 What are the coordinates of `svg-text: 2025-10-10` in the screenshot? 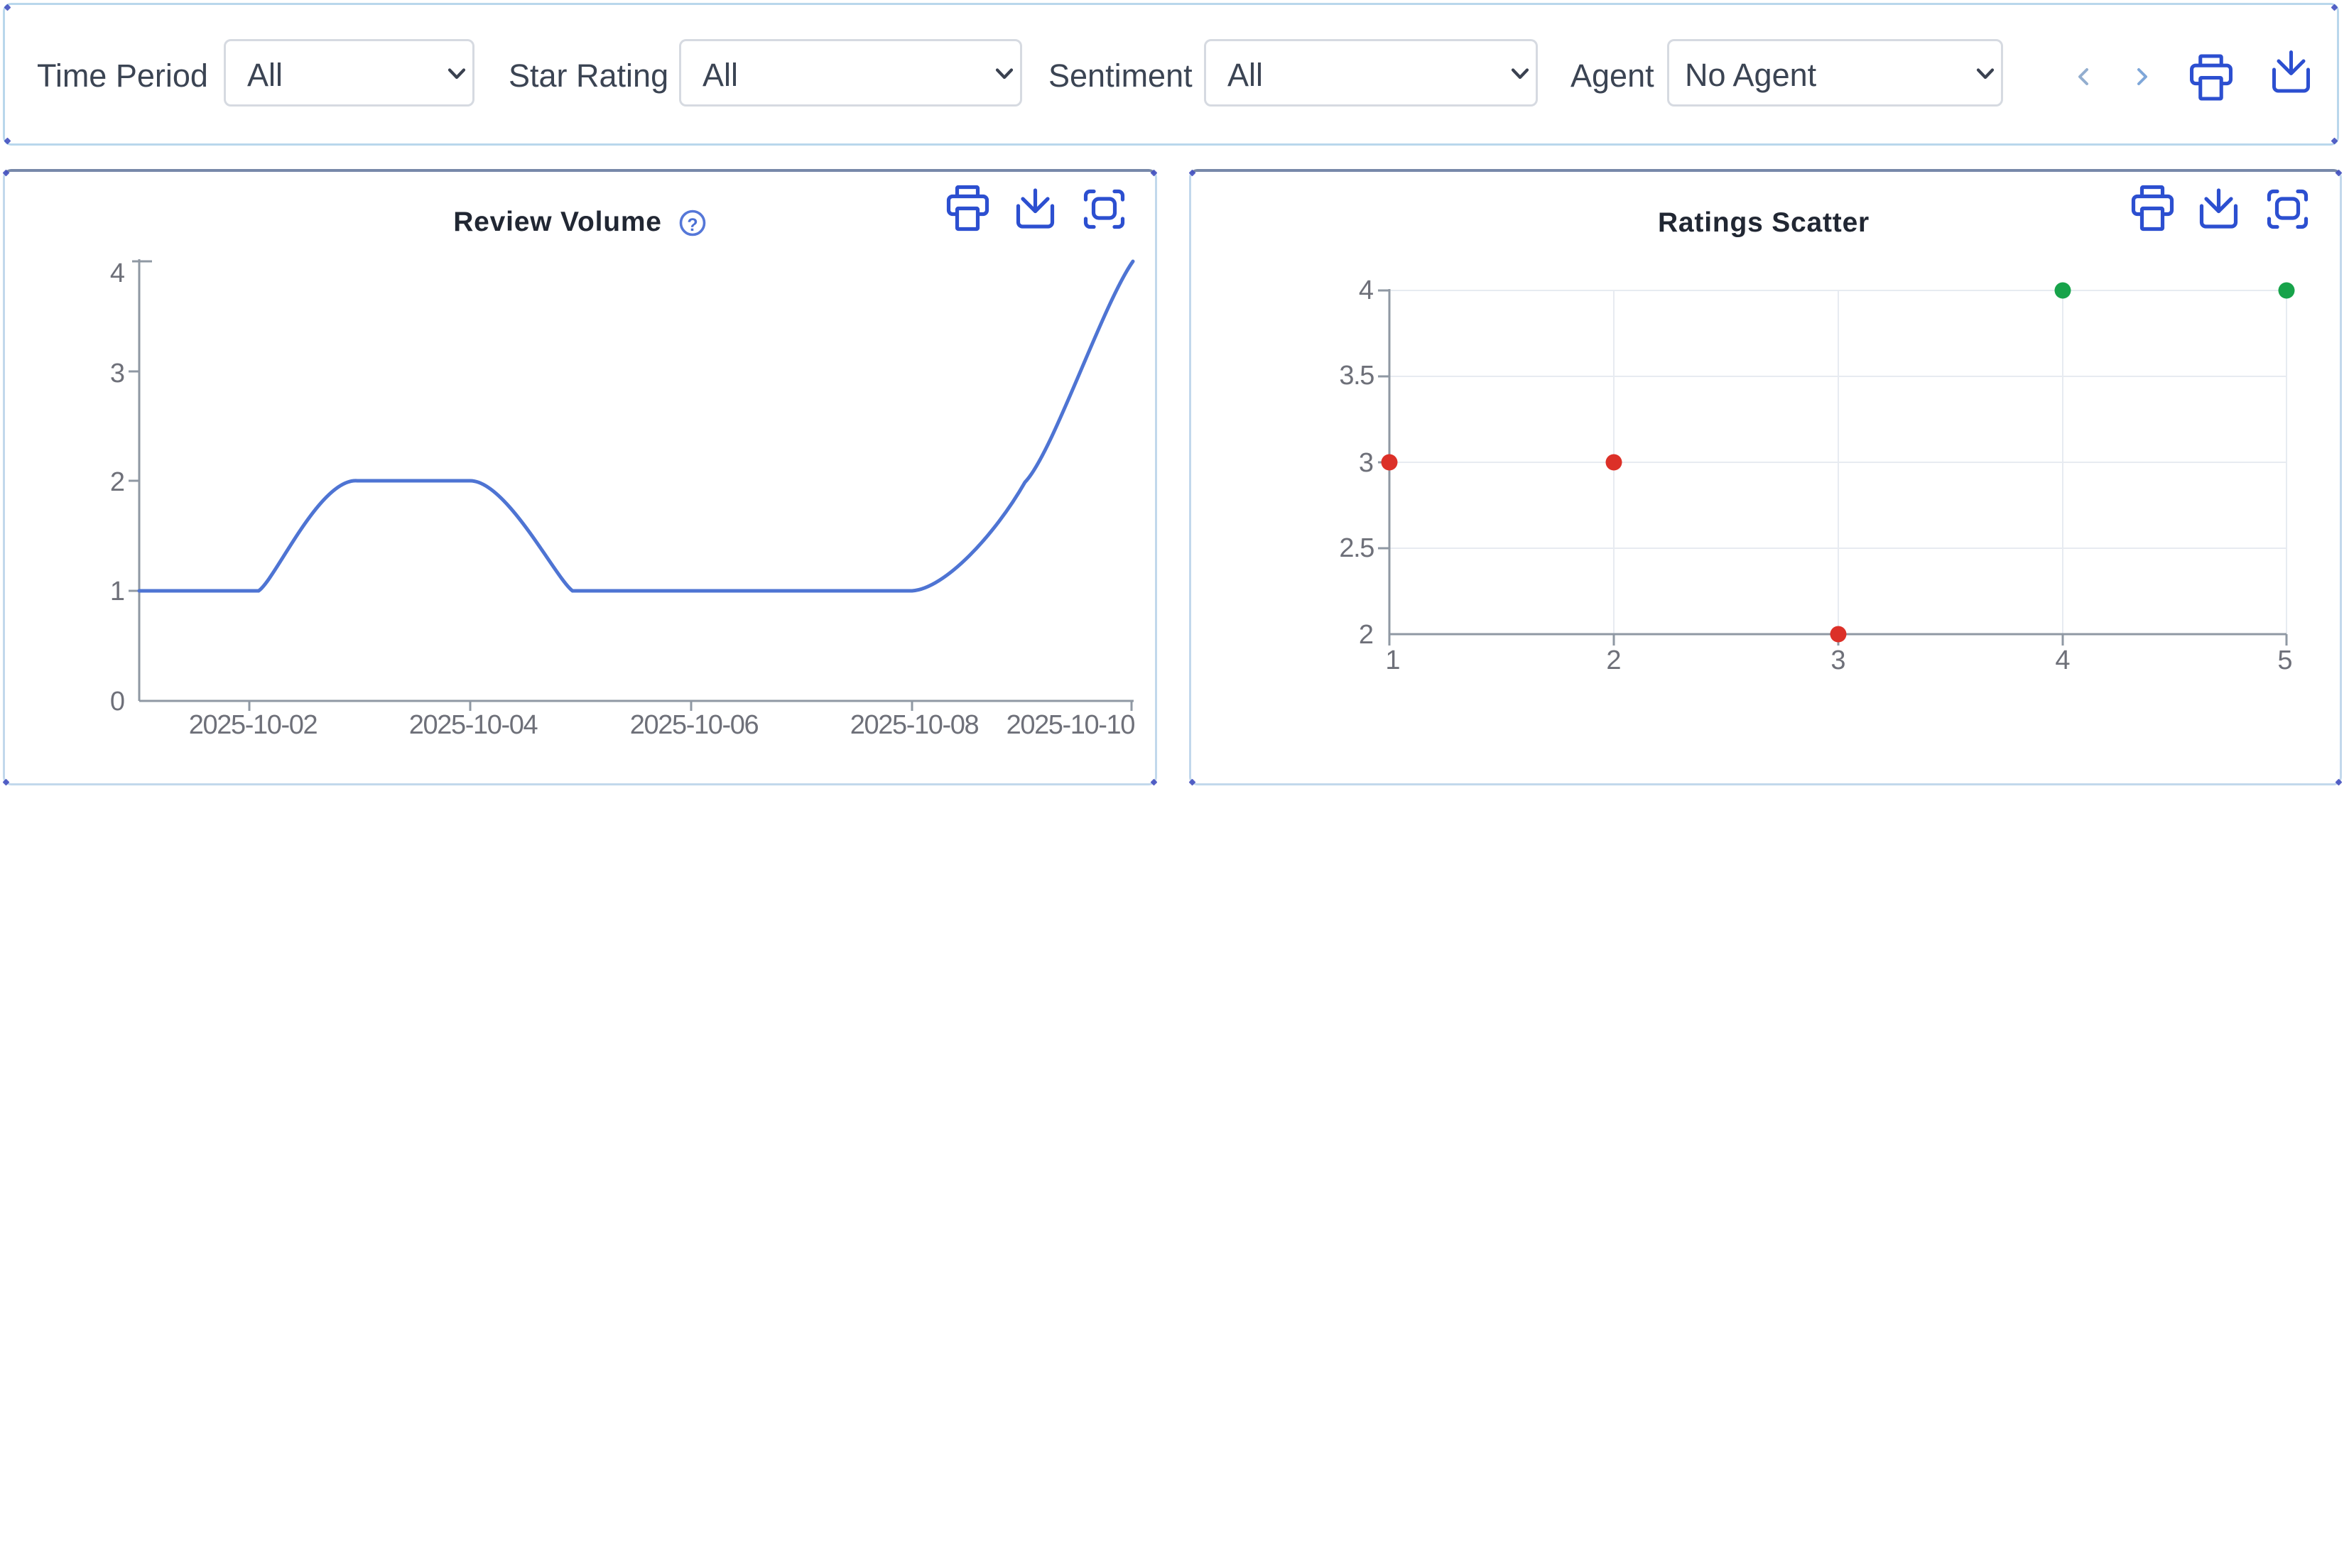 It's located at (1071, 725).